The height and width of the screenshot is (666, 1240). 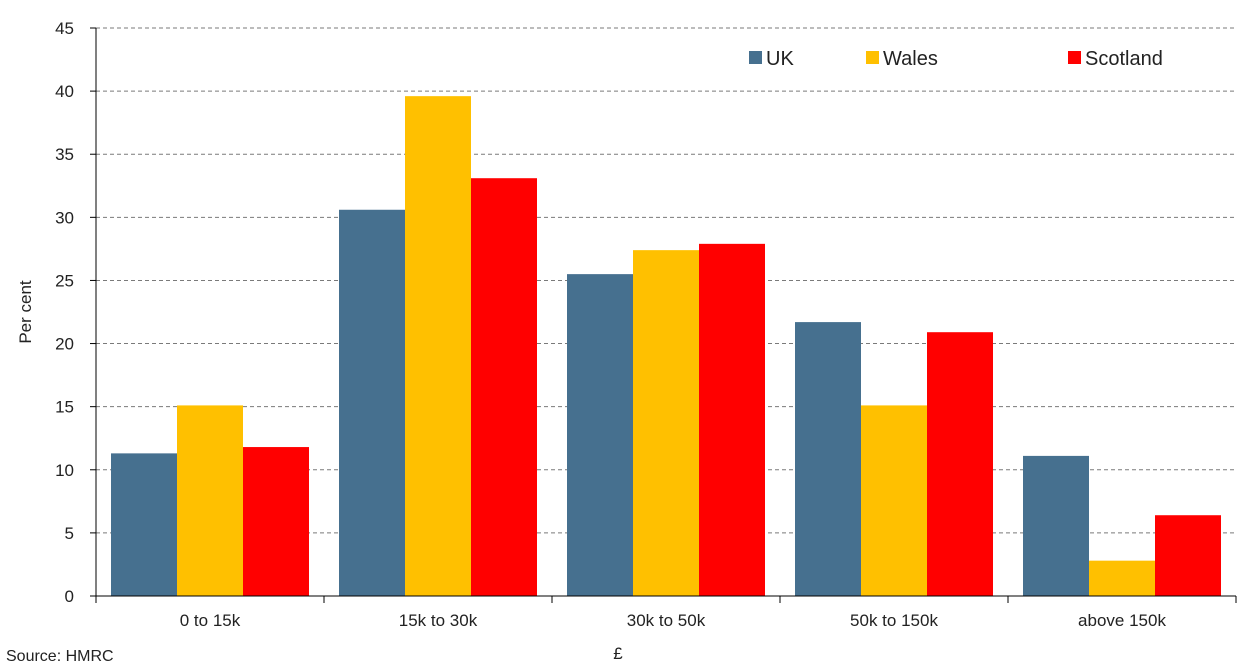 I want to click on y-tick-label: 0, so click(x=69, y=596).